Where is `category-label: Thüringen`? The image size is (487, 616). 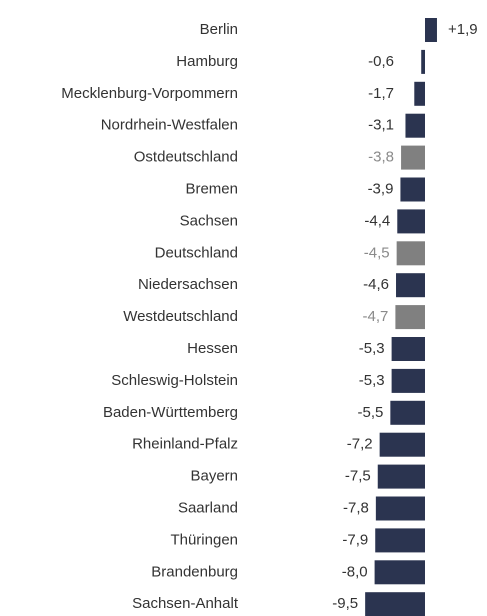 category-label: Thüringen is located at coordinates (204, 539).